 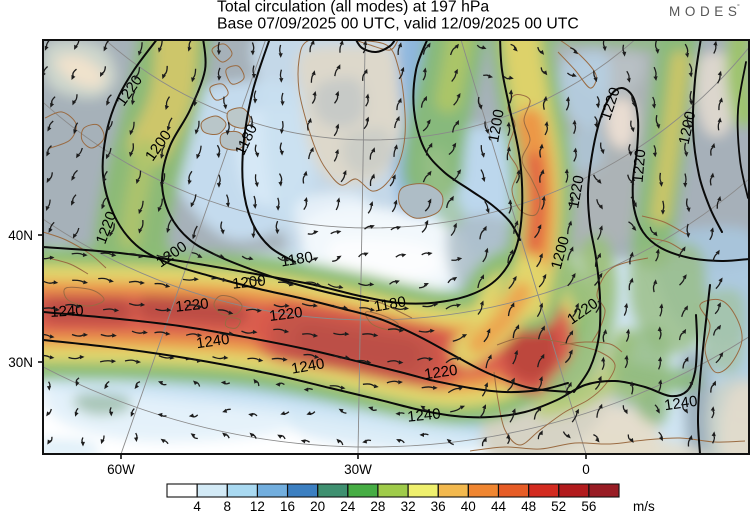 I want to click on svg-text: 28, so click(x=377, y=506).